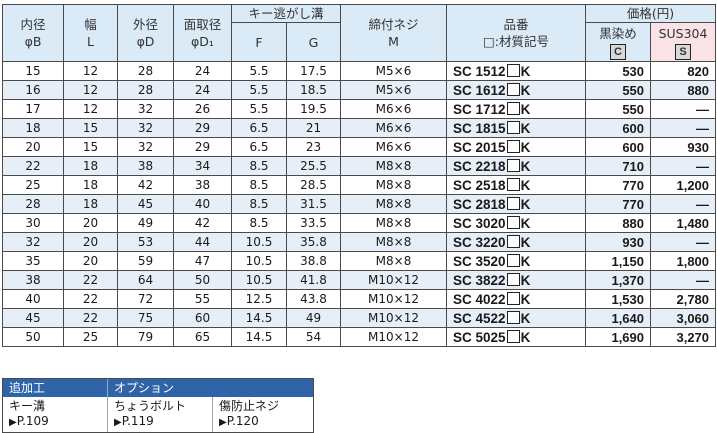 This screenshot has width=717, height=433. What do you see at coordinates (259, 280) in the screenshot?
I see `f-cell: 10.5` at bounding box center [259, 280].